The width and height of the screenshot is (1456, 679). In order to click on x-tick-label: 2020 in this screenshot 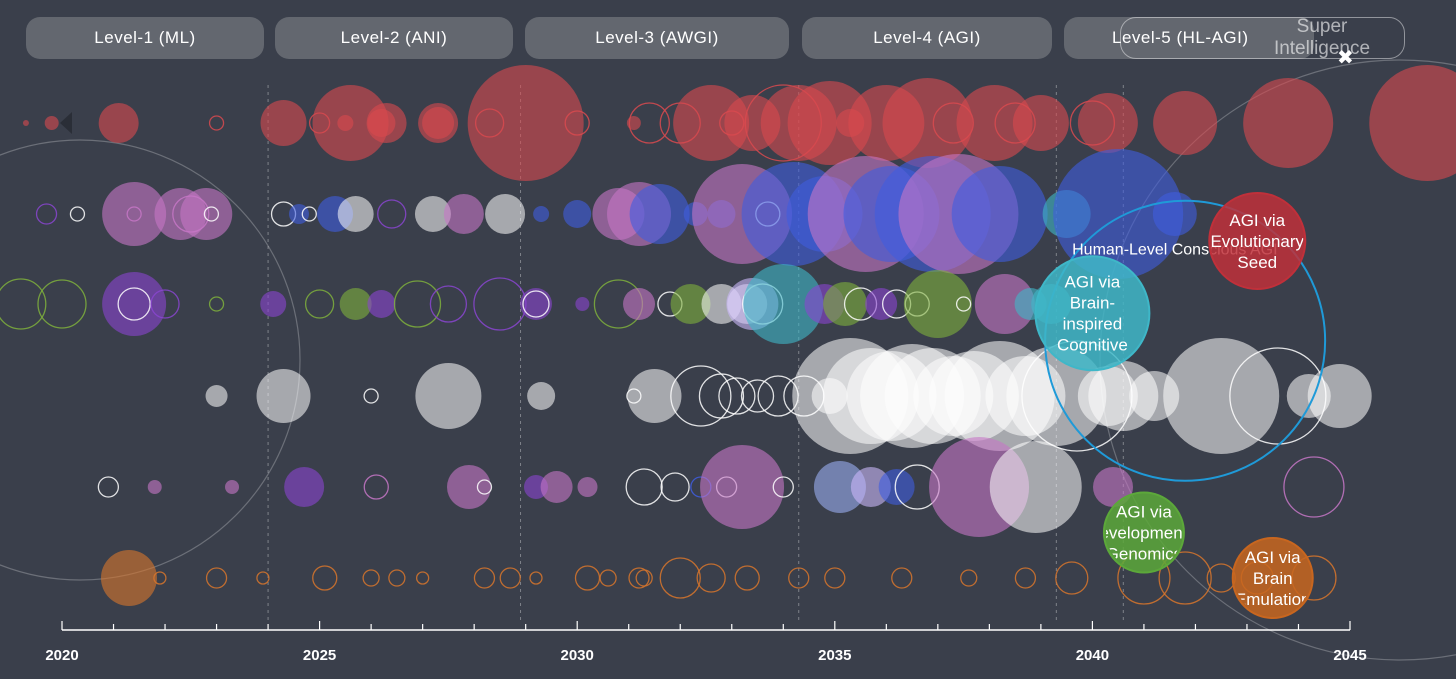, I will do `click(61, 655)`.